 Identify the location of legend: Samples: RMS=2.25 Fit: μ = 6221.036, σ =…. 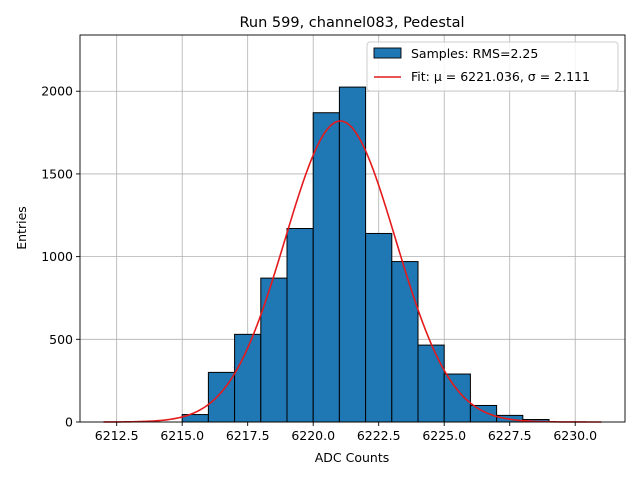
(492, 66).